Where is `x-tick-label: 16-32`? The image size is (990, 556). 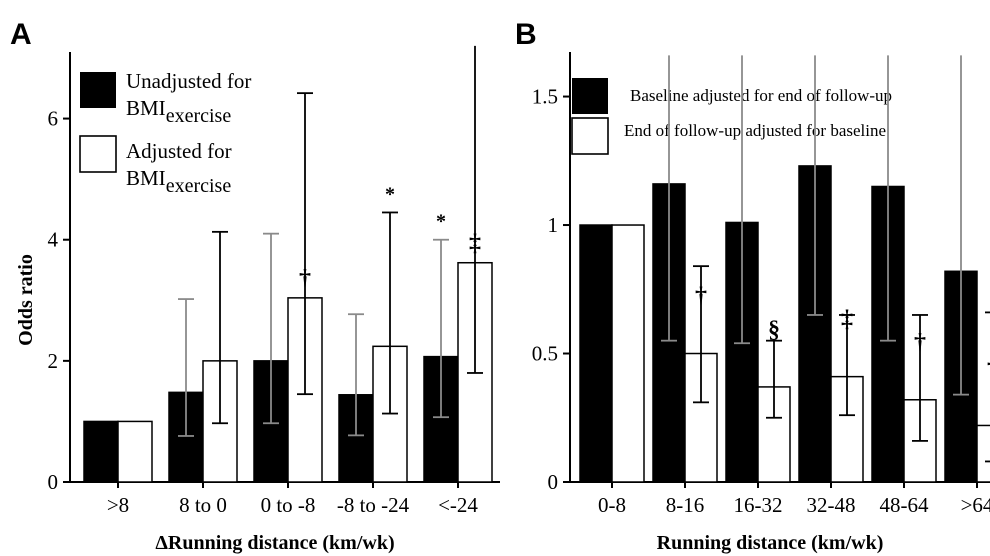
x-tick-label: 16-32 is located at coordinates (758, 505).